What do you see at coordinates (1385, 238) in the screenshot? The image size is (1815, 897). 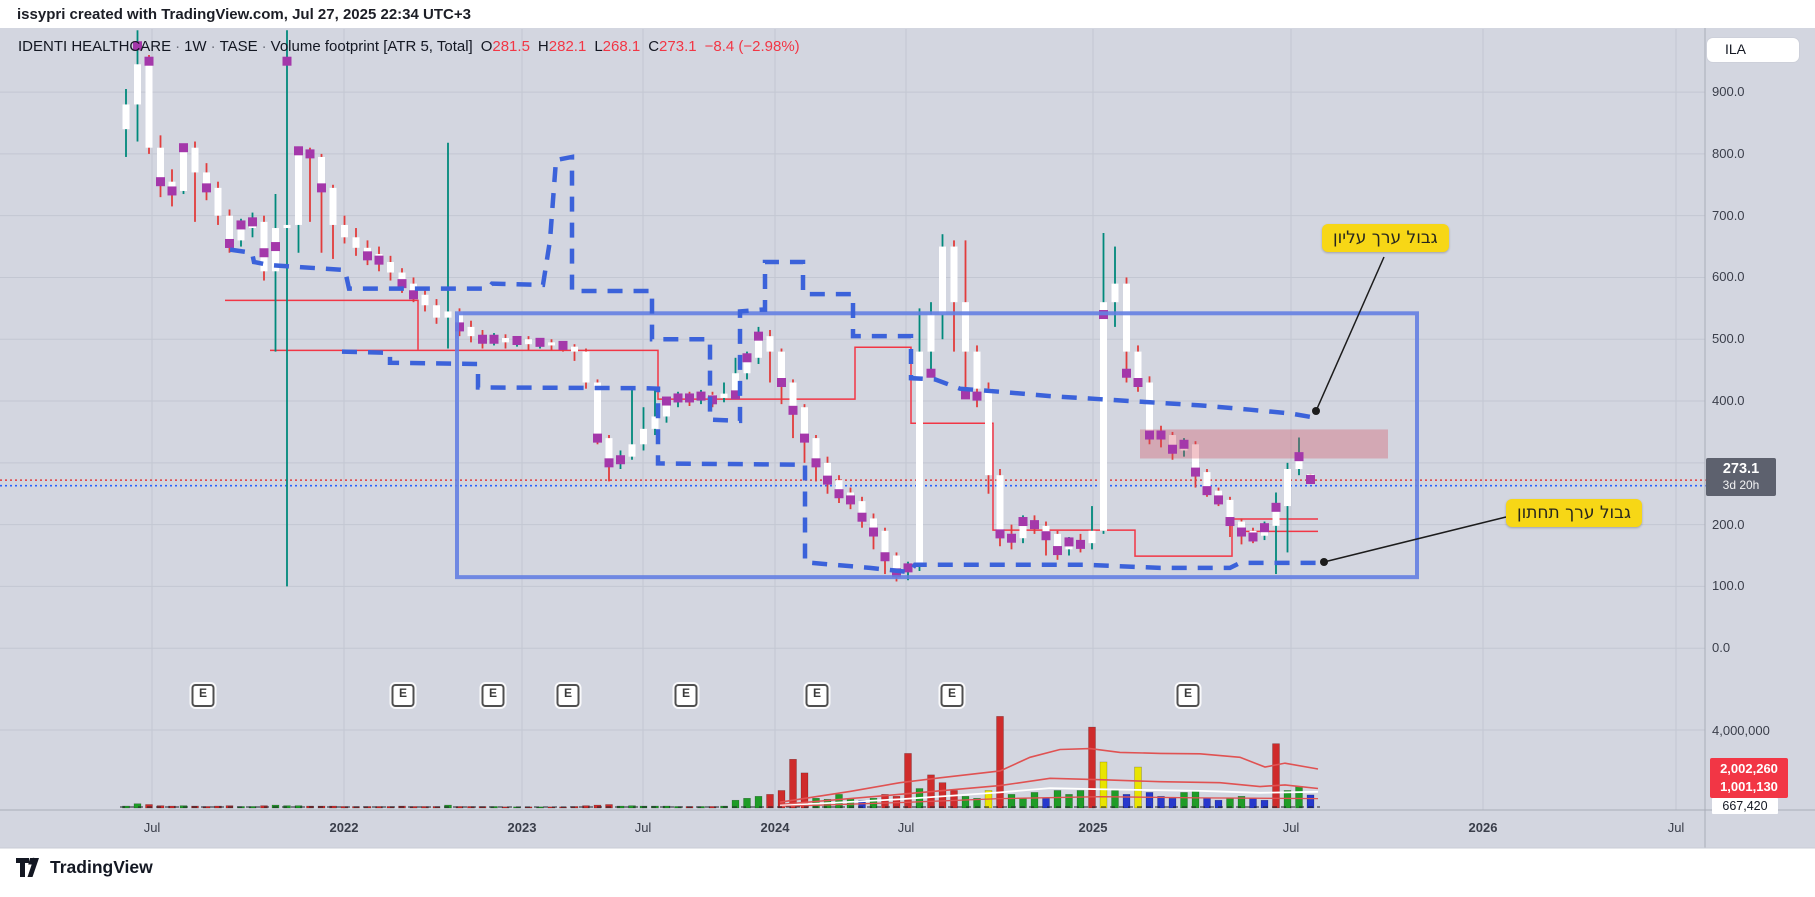 I see `note-upper-bound: גבול ערך עליון` at bounding box center [1385, 238].